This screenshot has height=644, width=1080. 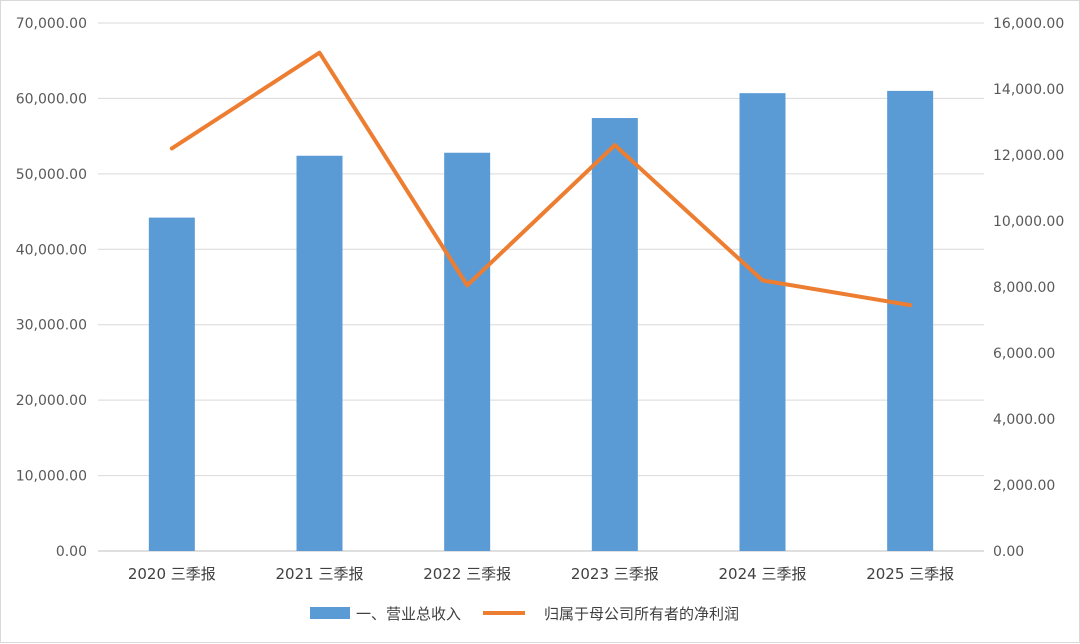 What do you see at coordinates (51, 175) in the screenshot?
I see `left-axis-tick-label: 50,000.00` at bounding box center [51, 175].